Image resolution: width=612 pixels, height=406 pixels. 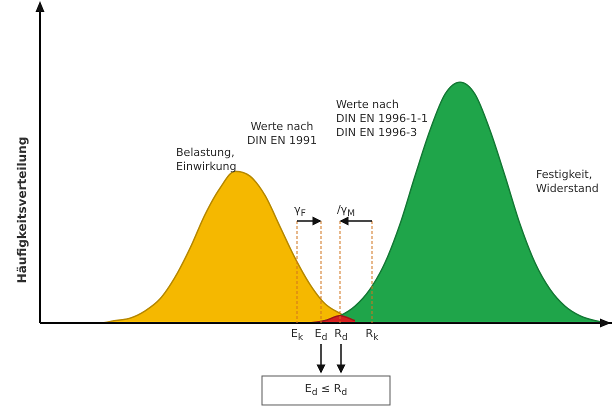 I want to click on y-axis-title: Häufigkeitsverteilung, so click(x=22, y=210).